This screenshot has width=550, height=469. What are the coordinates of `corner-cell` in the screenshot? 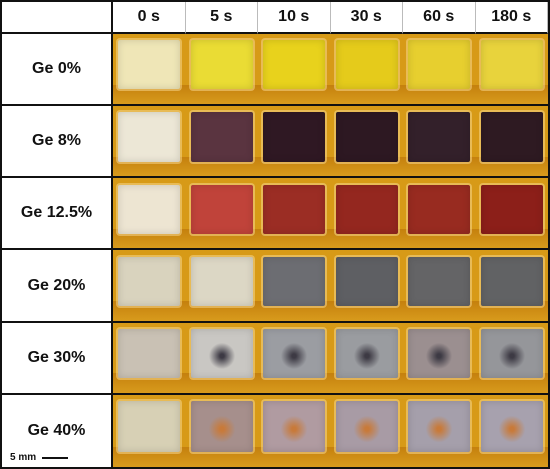 It's located at (57, 18).